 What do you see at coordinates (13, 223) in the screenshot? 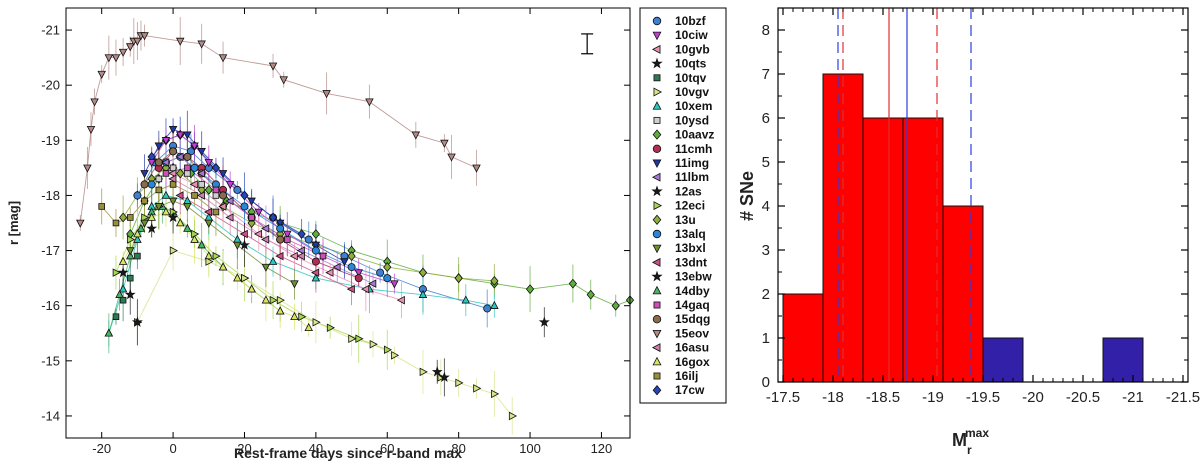
I see `light-curve-y-label: r [mag]` at bounding box center [13, 223].